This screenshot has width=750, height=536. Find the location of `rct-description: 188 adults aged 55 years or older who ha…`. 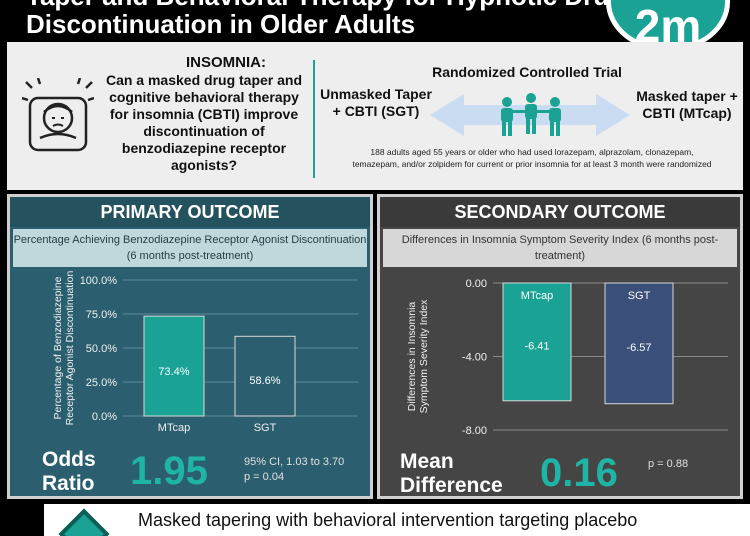

rct-description: 188 adults aged 55 years or older who ha… is located at coordinates (532, 158).